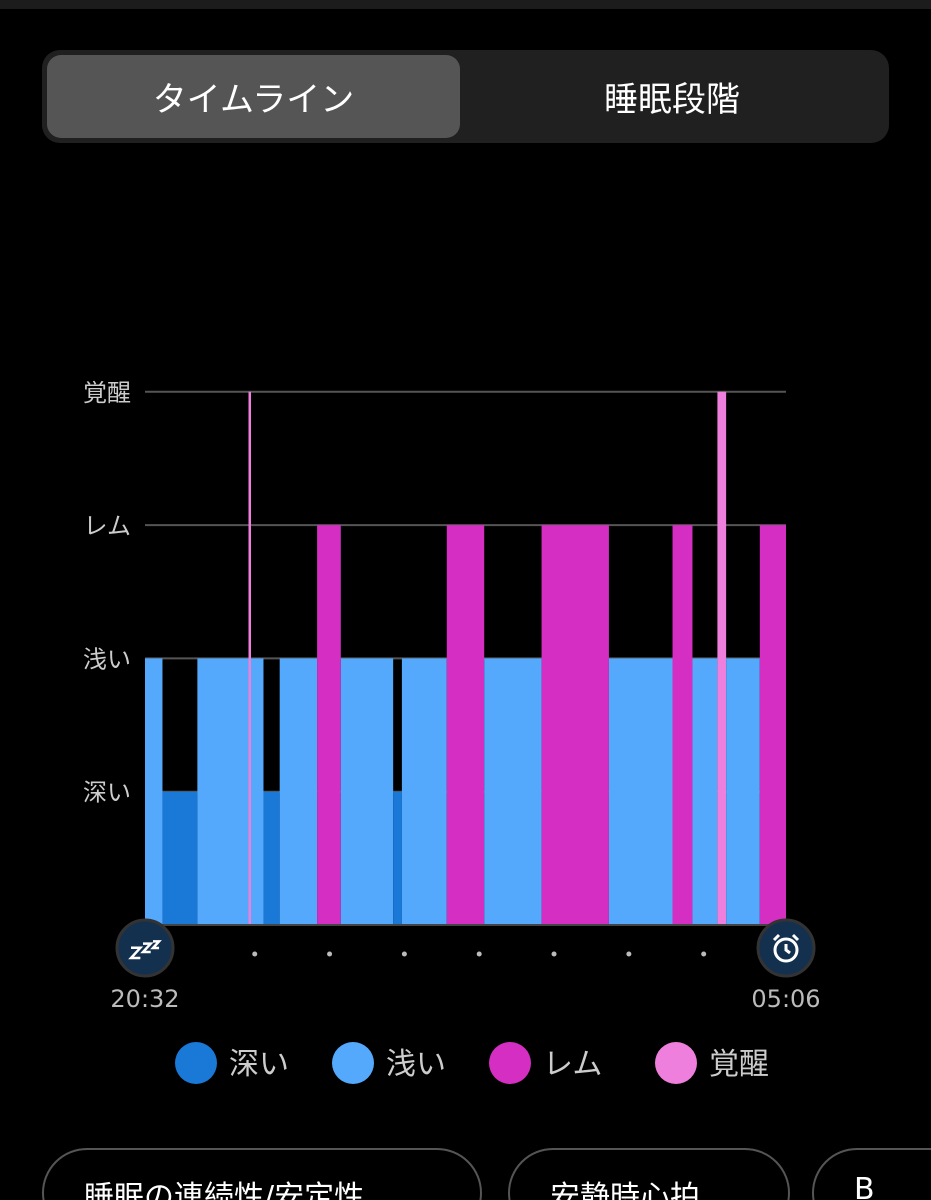  I want to click on legend-label: 浅い, so click(416, 1064).